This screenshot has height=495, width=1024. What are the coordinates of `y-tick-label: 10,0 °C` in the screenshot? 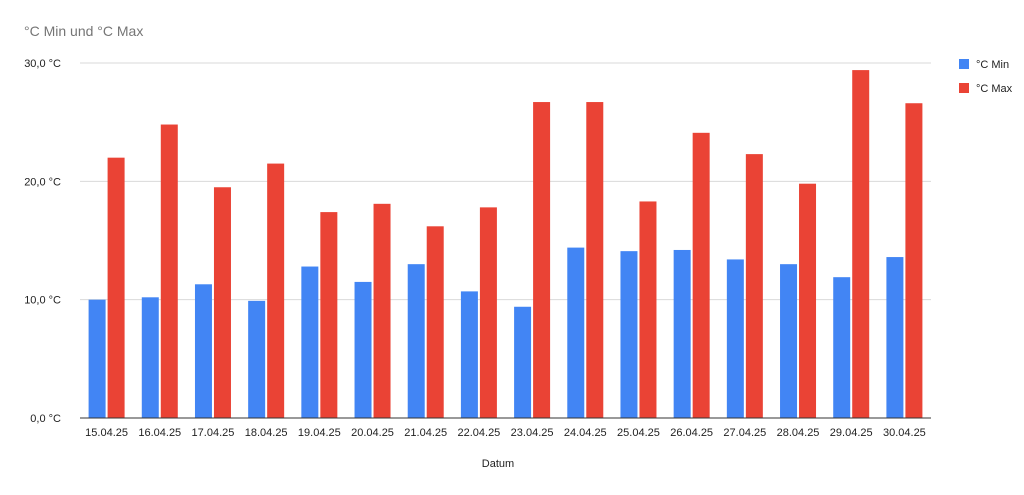 It's located at (42, 301).